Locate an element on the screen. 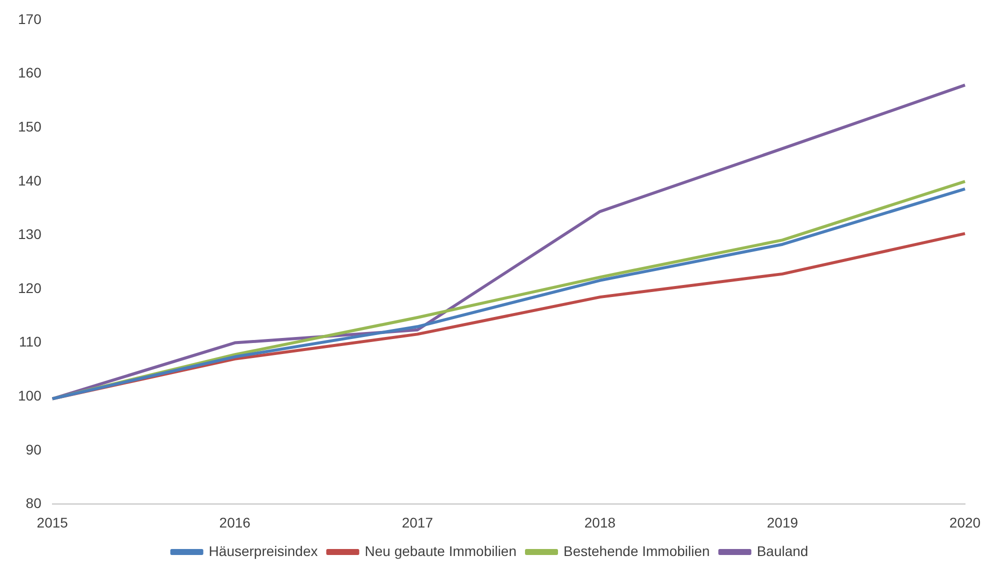 The image size is (990, 579). legend-label: Bestehende Immobilien is located at coordinates (637, 550).